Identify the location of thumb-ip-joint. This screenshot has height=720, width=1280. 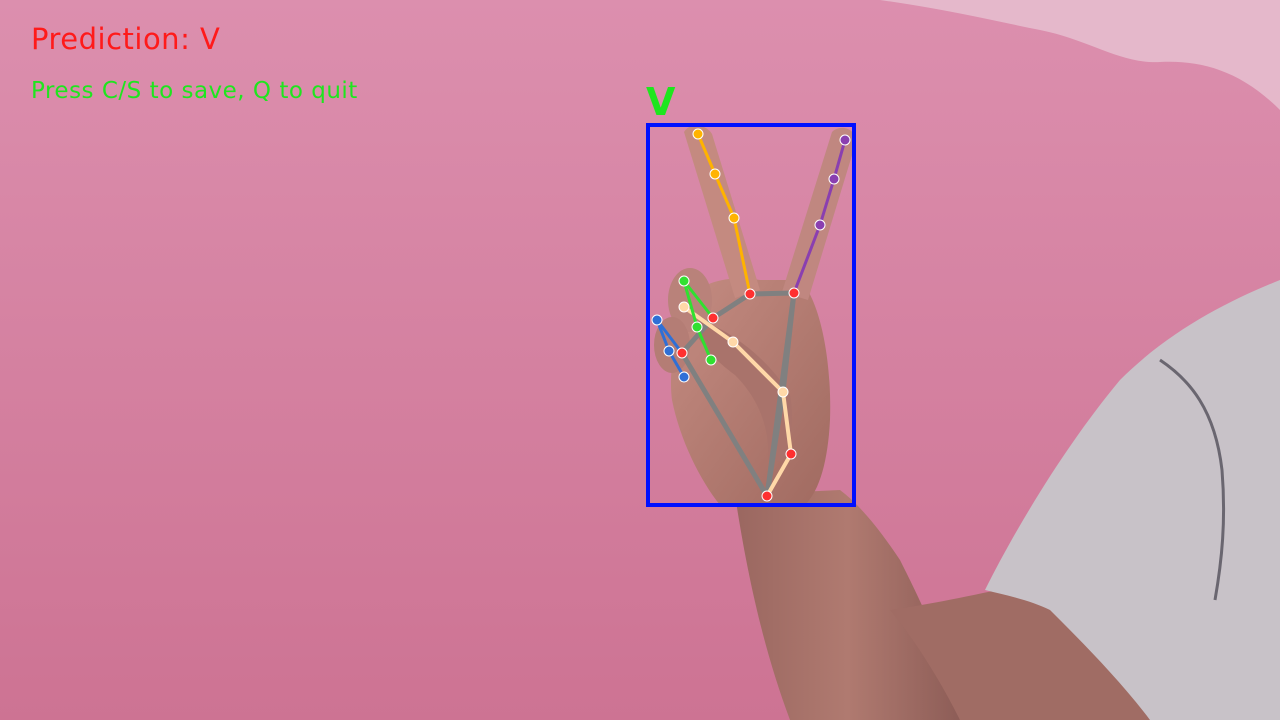
(733, 342).